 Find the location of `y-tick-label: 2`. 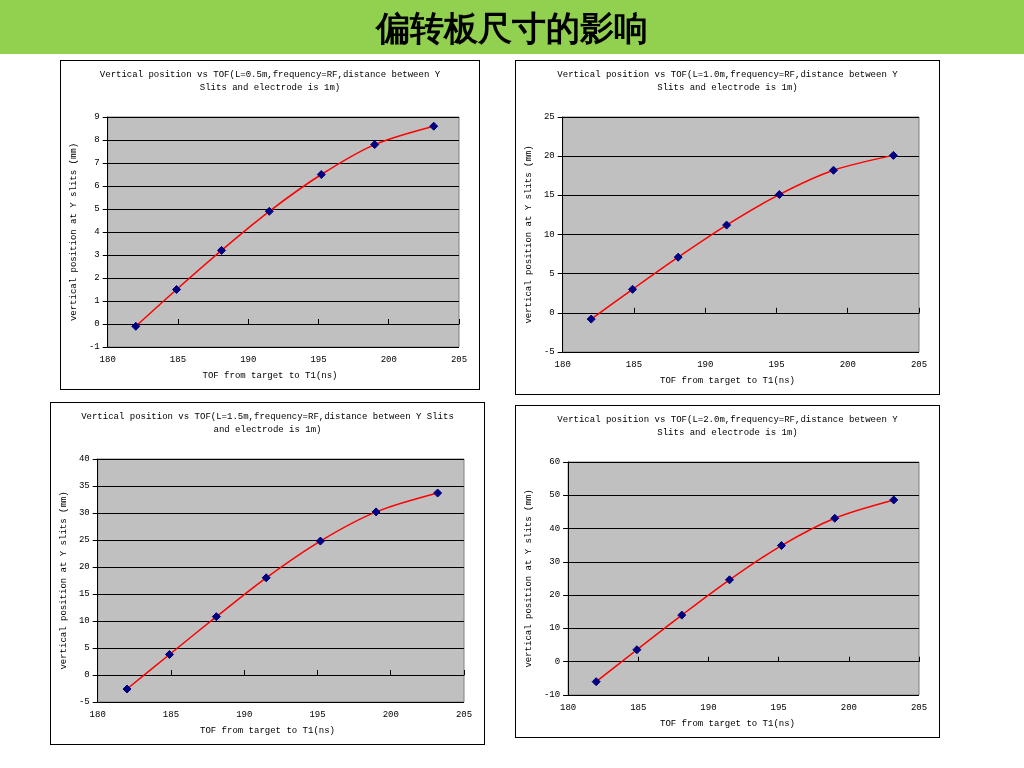

y-tick-label: 2 is located at coordinates (97, 278).